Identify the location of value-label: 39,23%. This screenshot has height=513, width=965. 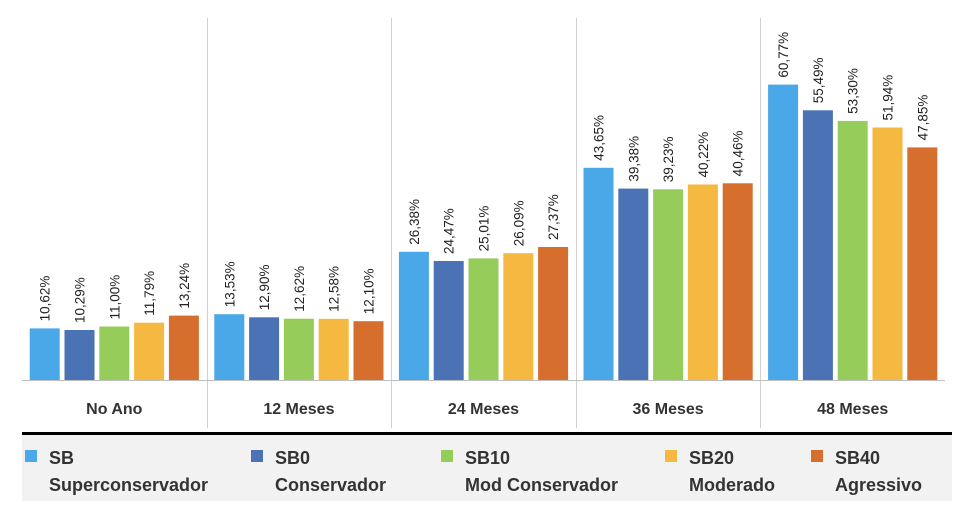
(668, 160).